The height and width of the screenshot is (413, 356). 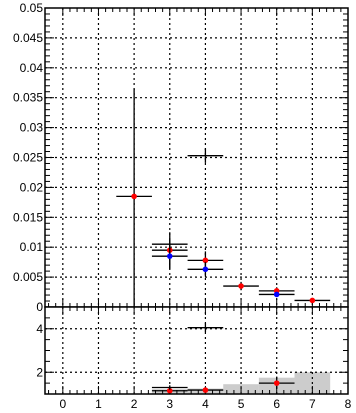 I want to click on y-tick-label: 4, so click(x=39, y=329).